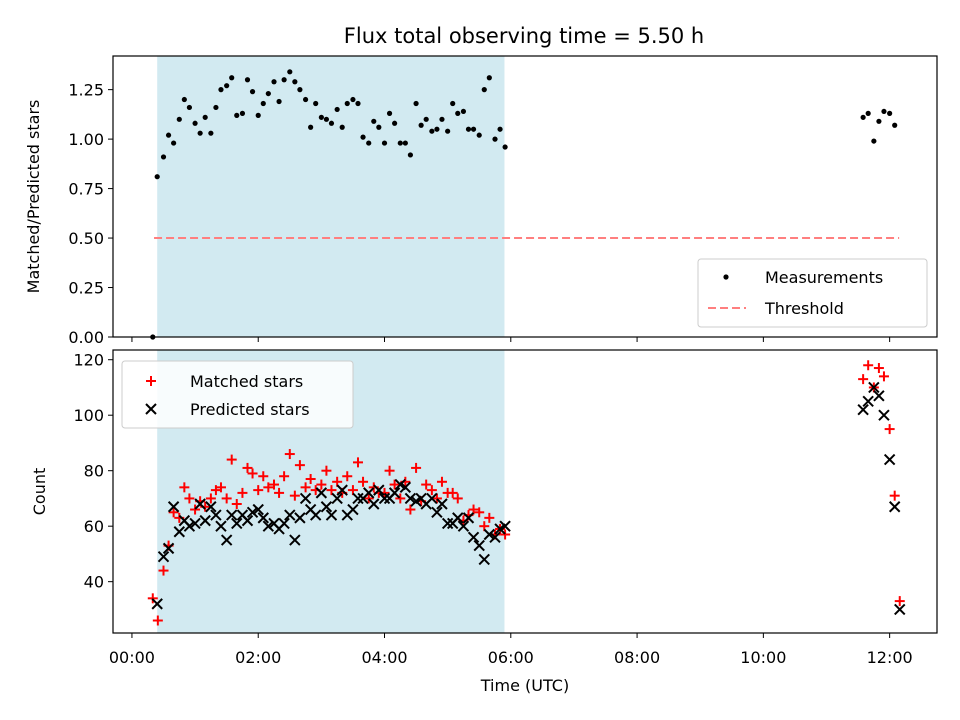 This screenshot has width=960, height=720. Describe the element at coordinates (39, 492) in the screenshot. I see `bottom-y-axis-label: Count` at that location.